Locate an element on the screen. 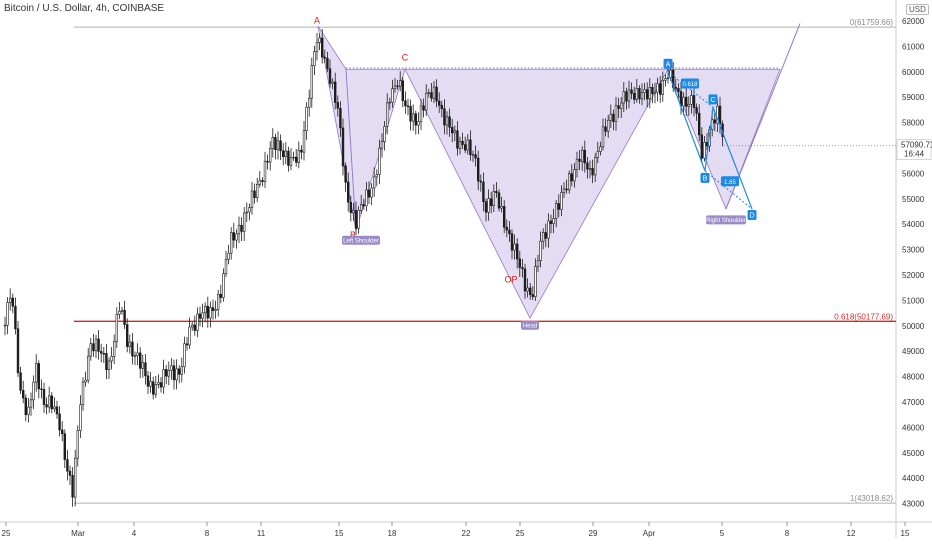 The image size is (932, 550). time-tick-label: Mar is located at coordinates (78, 533).